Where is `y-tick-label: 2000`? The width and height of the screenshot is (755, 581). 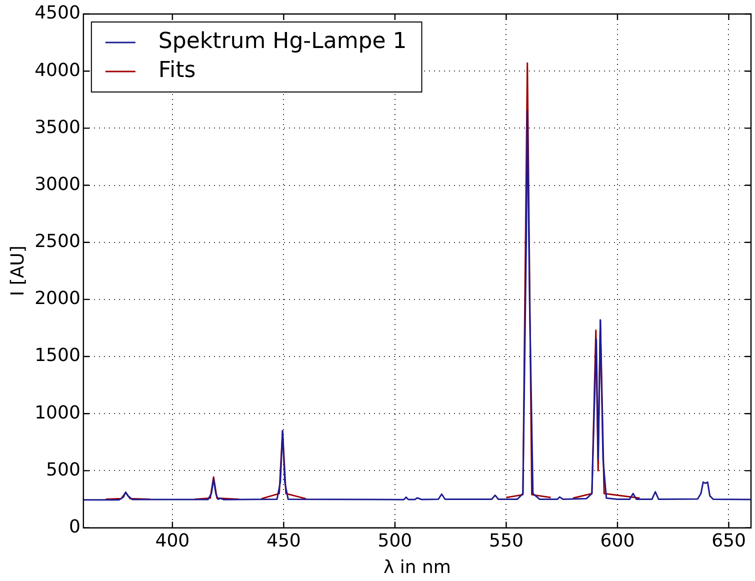
y-tick-label: 2000 is located at coordinates (57, 299).